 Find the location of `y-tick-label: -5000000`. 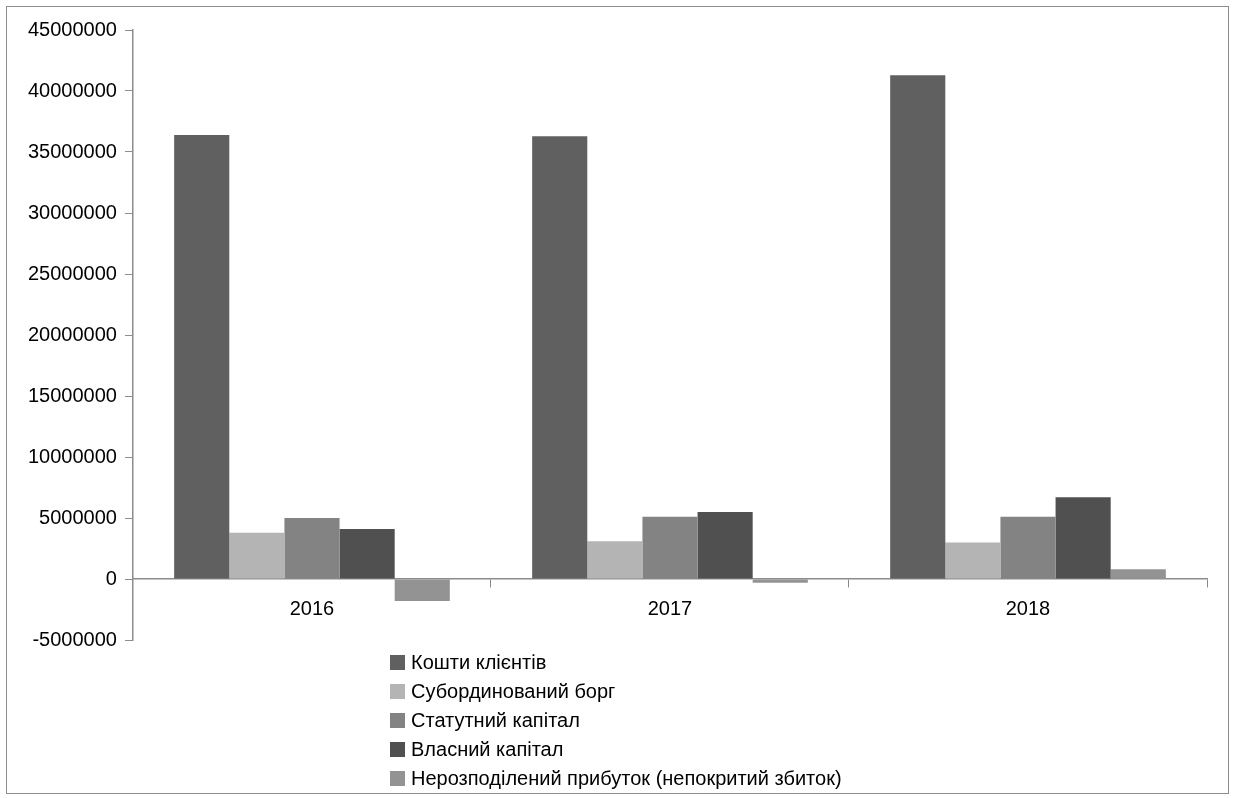

y-tick-label: -5000000 is located at coordinates (74, 638).